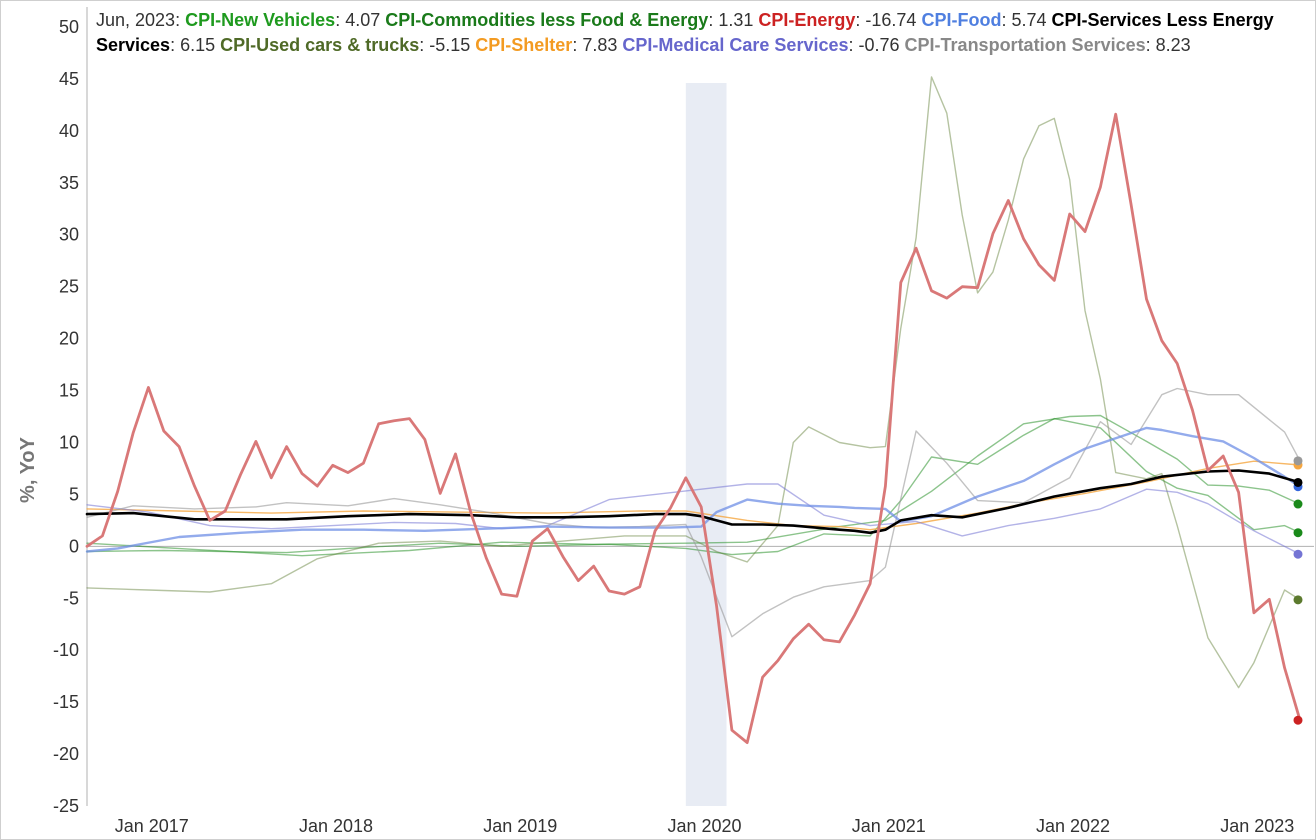 The image size is (1316, 840). I want to click on end-marker-cpi-new-vehicles, so click(1298, 504).